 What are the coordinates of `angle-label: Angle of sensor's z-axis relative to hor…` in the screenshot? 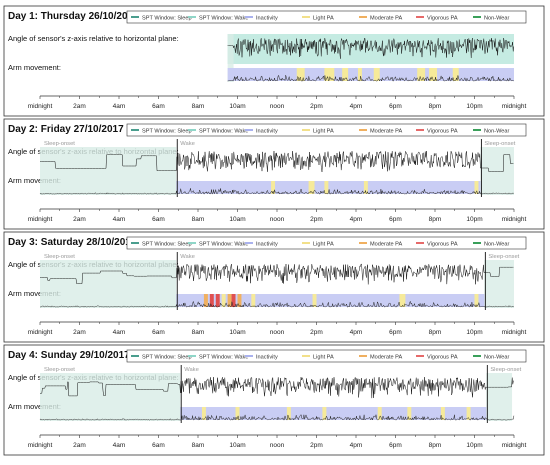 It's located at (93, 38).